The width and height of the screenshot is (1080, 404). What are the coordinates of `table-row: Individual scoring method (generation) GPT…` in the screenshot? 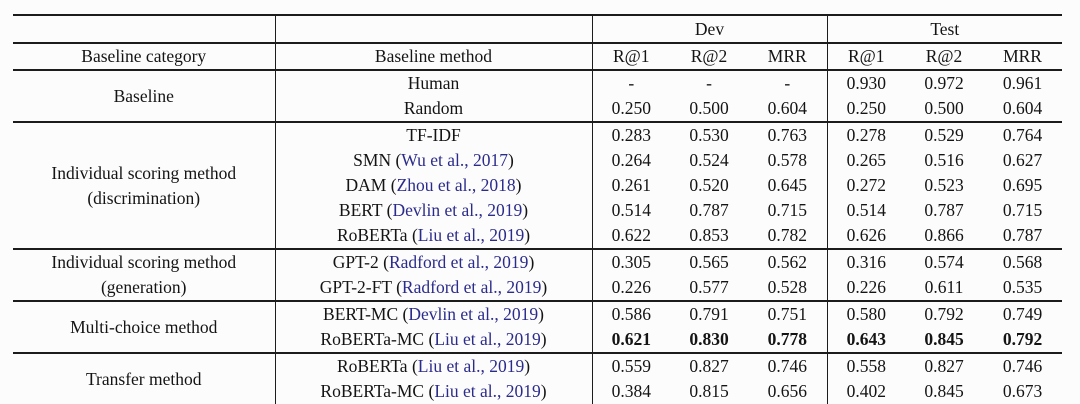 It's located at (538, 274).